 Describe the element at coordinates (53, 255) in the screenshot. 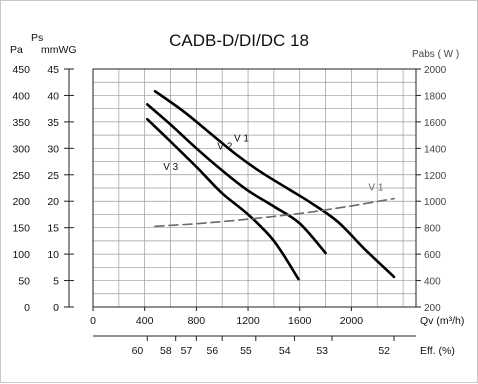

I see `y-left-mmwg-tick-label: 10` at that location.